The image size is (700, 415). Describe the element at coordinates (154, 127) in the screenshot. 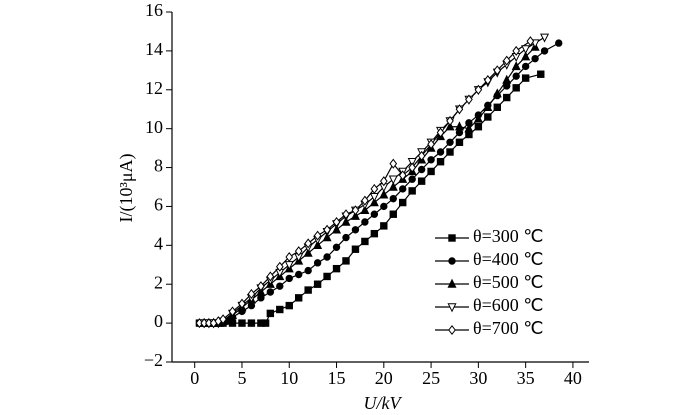

I see `y-tick-label: 10` at that location.